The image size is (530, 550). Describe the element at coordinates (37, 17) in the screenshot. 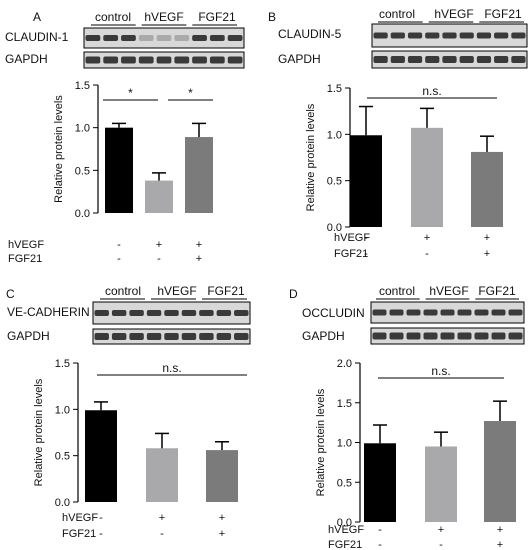

I see `panel-letter: A` at that location.